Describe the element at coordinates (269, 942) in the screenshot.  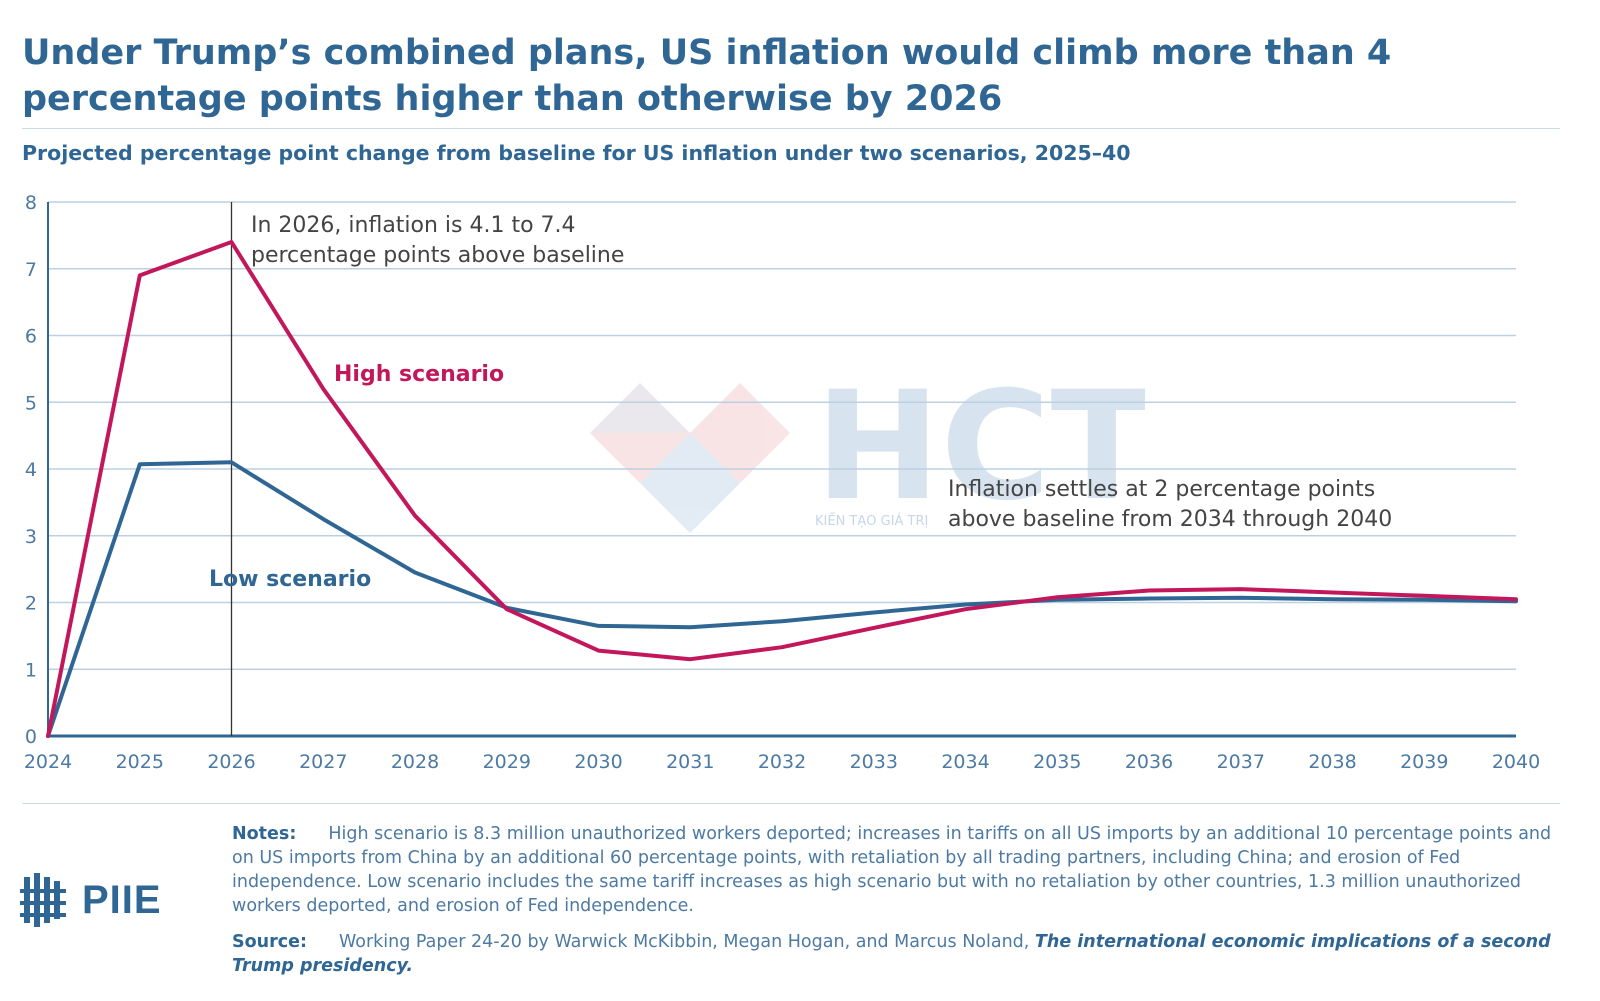
I see `source-label: Source:` at that location.